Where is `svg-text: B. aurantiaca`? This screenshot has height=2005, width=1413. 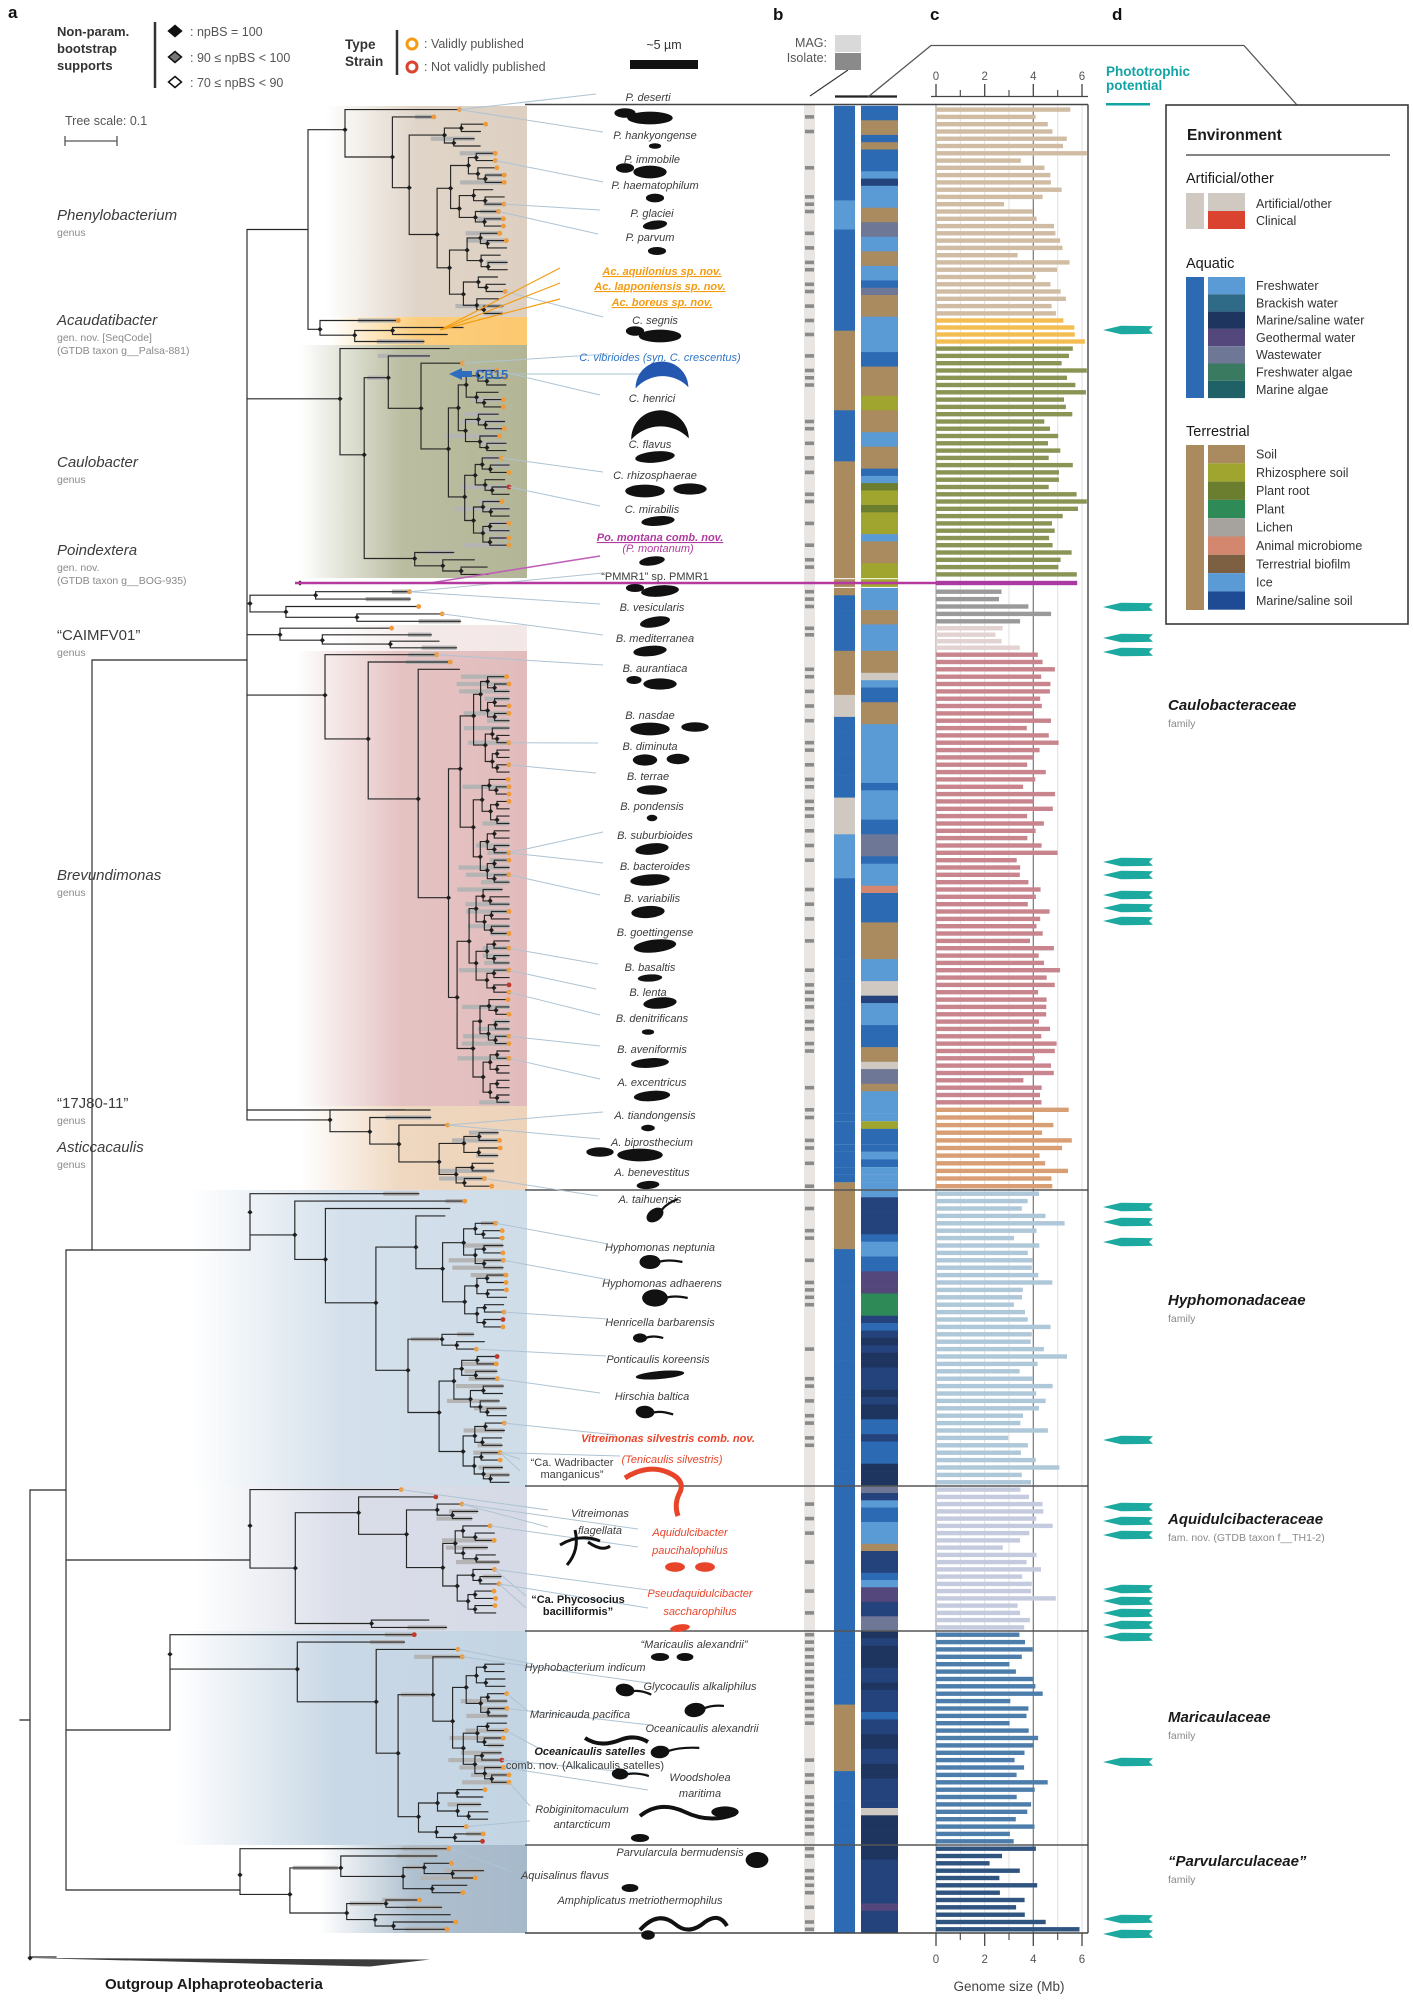 svg-text: B. aurantiaca is located at coordinates (655, 669).